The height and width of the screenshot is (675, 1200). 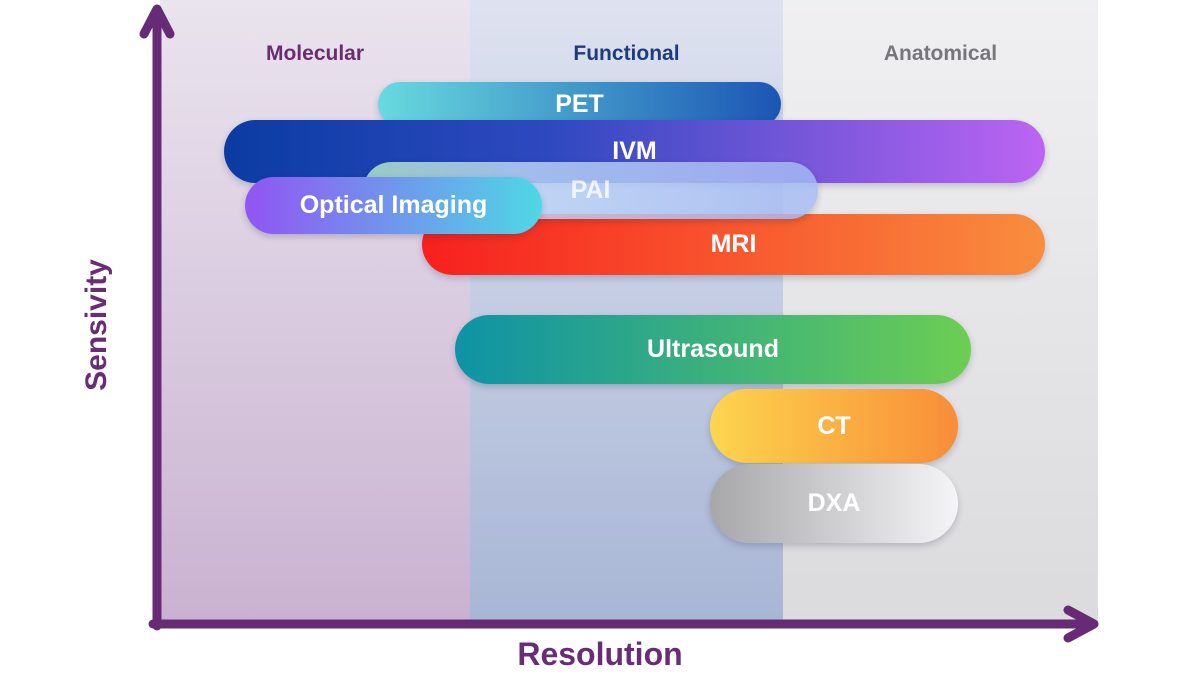 What do you see at coordinates (590, 190) in the screenshot?
I see `bar-label: PAI` at bounding box center [590, 190].